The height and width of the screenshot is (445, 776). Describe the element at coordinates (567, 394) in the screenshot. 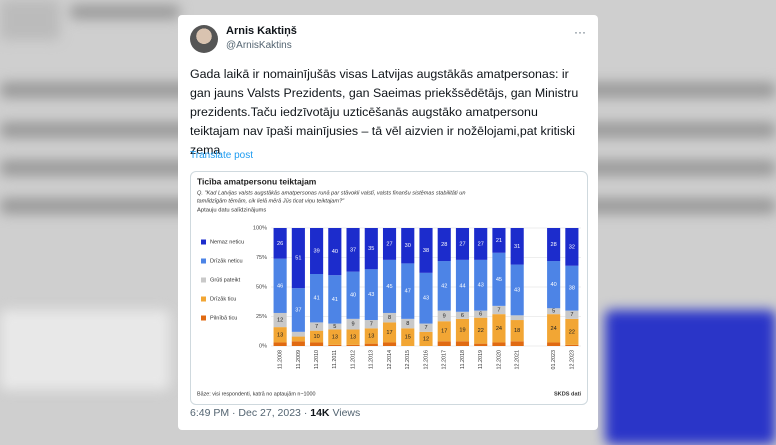

I see `chart-source: SKDS dati` at that location.